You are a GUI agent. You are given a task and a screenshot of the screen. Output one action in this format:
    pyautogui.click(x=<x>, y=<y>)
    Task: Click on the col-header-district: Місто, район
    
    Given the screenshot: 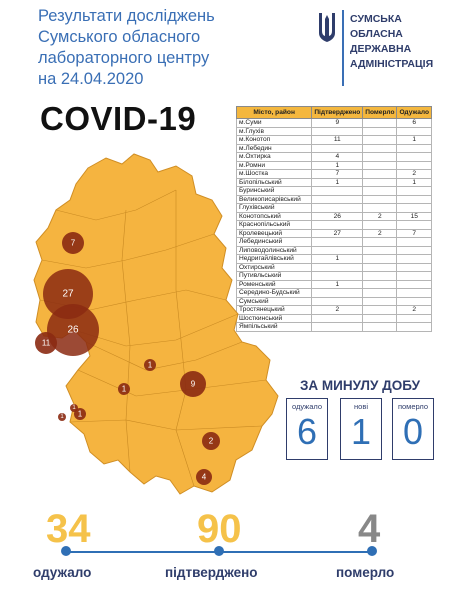 What is the action you would take?
    pyautogui.click(x=274, y=112)
    